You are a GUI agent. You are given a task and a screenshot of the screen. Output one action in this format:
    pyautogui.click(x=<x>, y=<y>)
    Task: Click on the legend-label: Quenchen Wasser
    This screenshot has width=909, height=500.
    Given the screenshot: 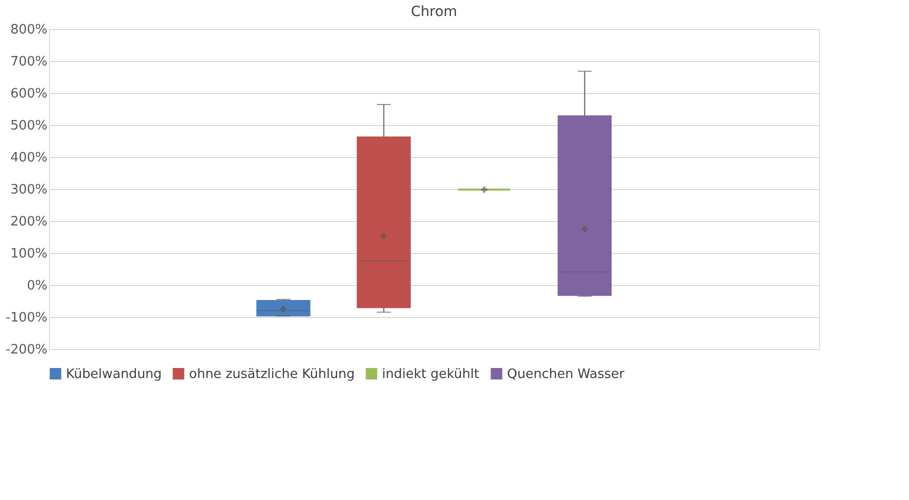 What is the action you would take?
    pyautogui.click(x=566, y=374)
    